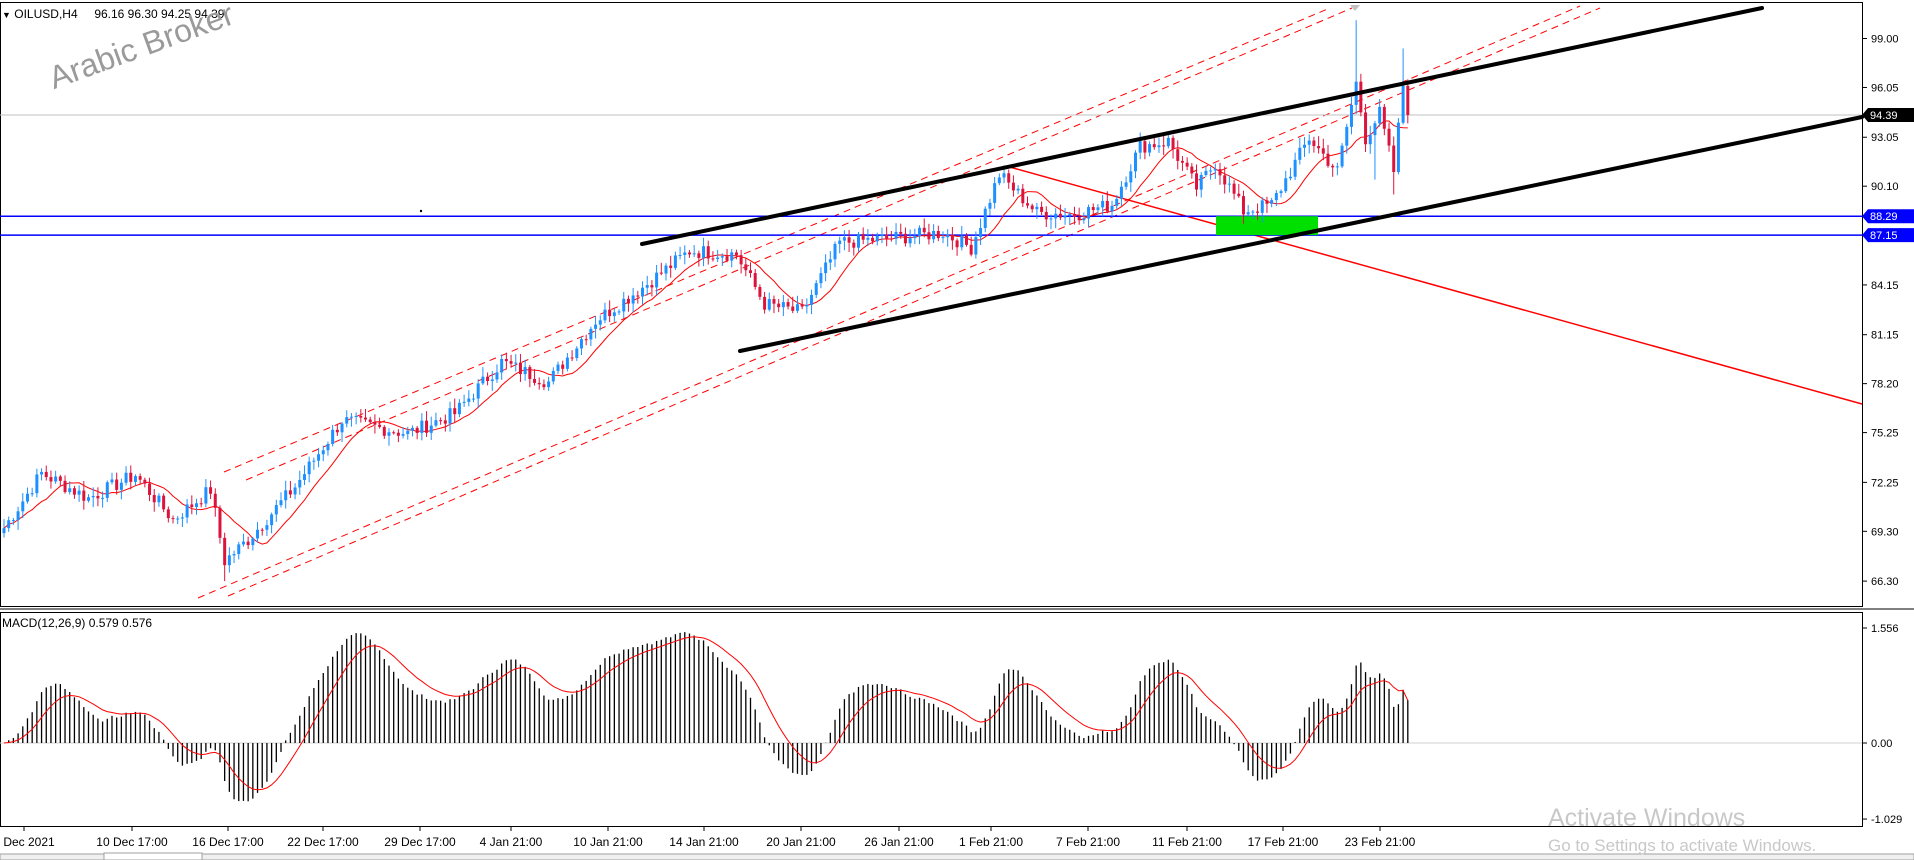 The width and height of the screenshot is (1914, 860). What do you see at coordinates (1884, 217) in the screenshot?
I see `level-price-tag: 88.29` at bounding box center [1884, 217].